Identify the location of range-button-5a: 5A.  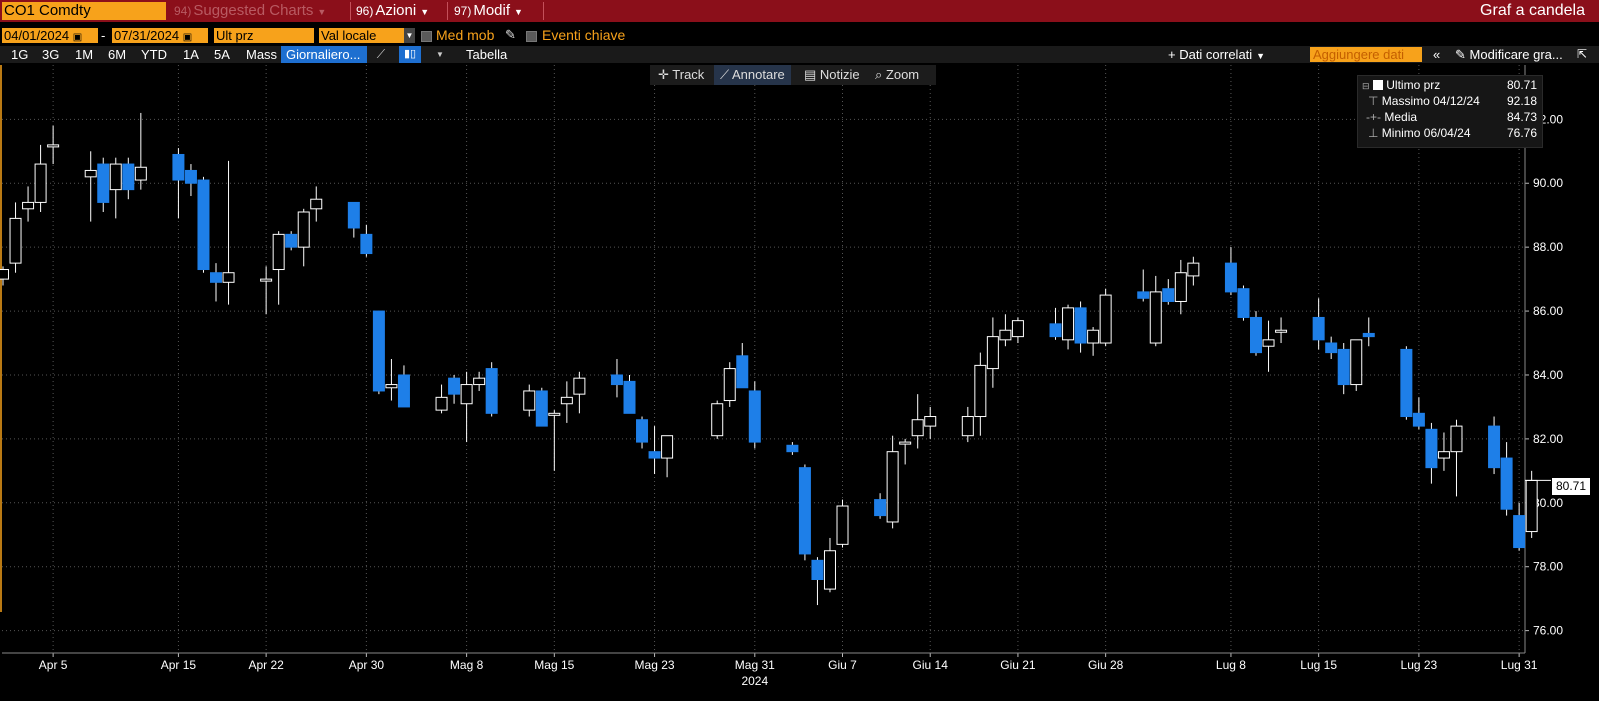
(222, 54).